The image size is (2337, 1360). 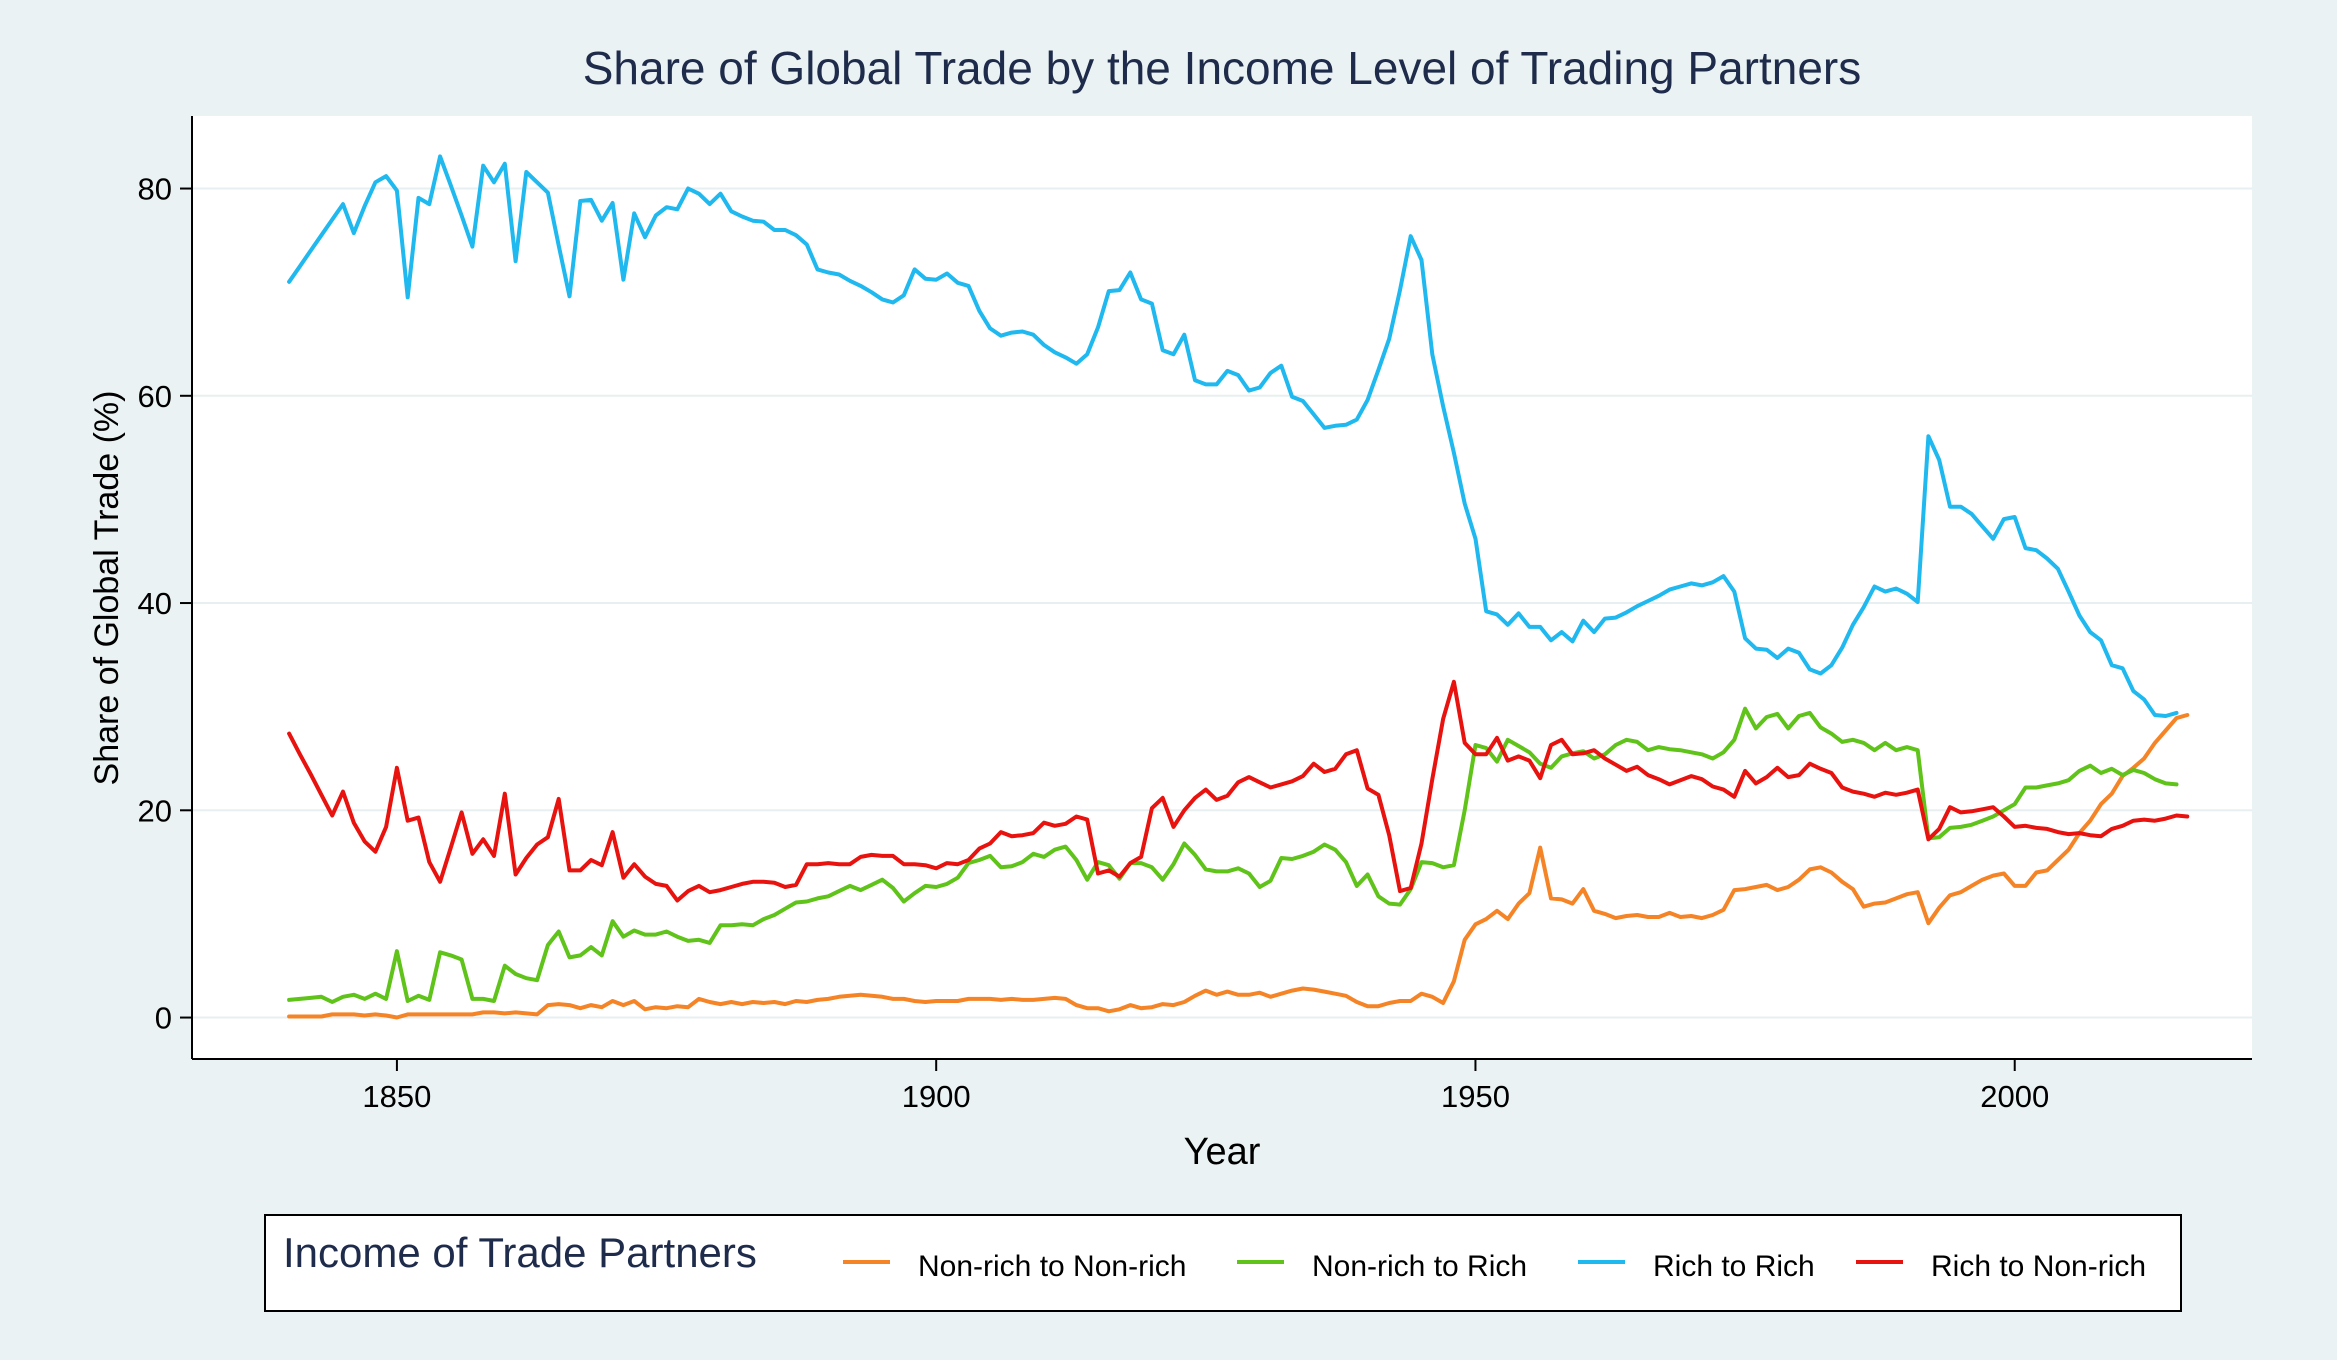 What do you see at coordinates (1475, 1096) in the screenshot?
I see `x-tick-label: 1950` at bounding box center [1475, 1096].